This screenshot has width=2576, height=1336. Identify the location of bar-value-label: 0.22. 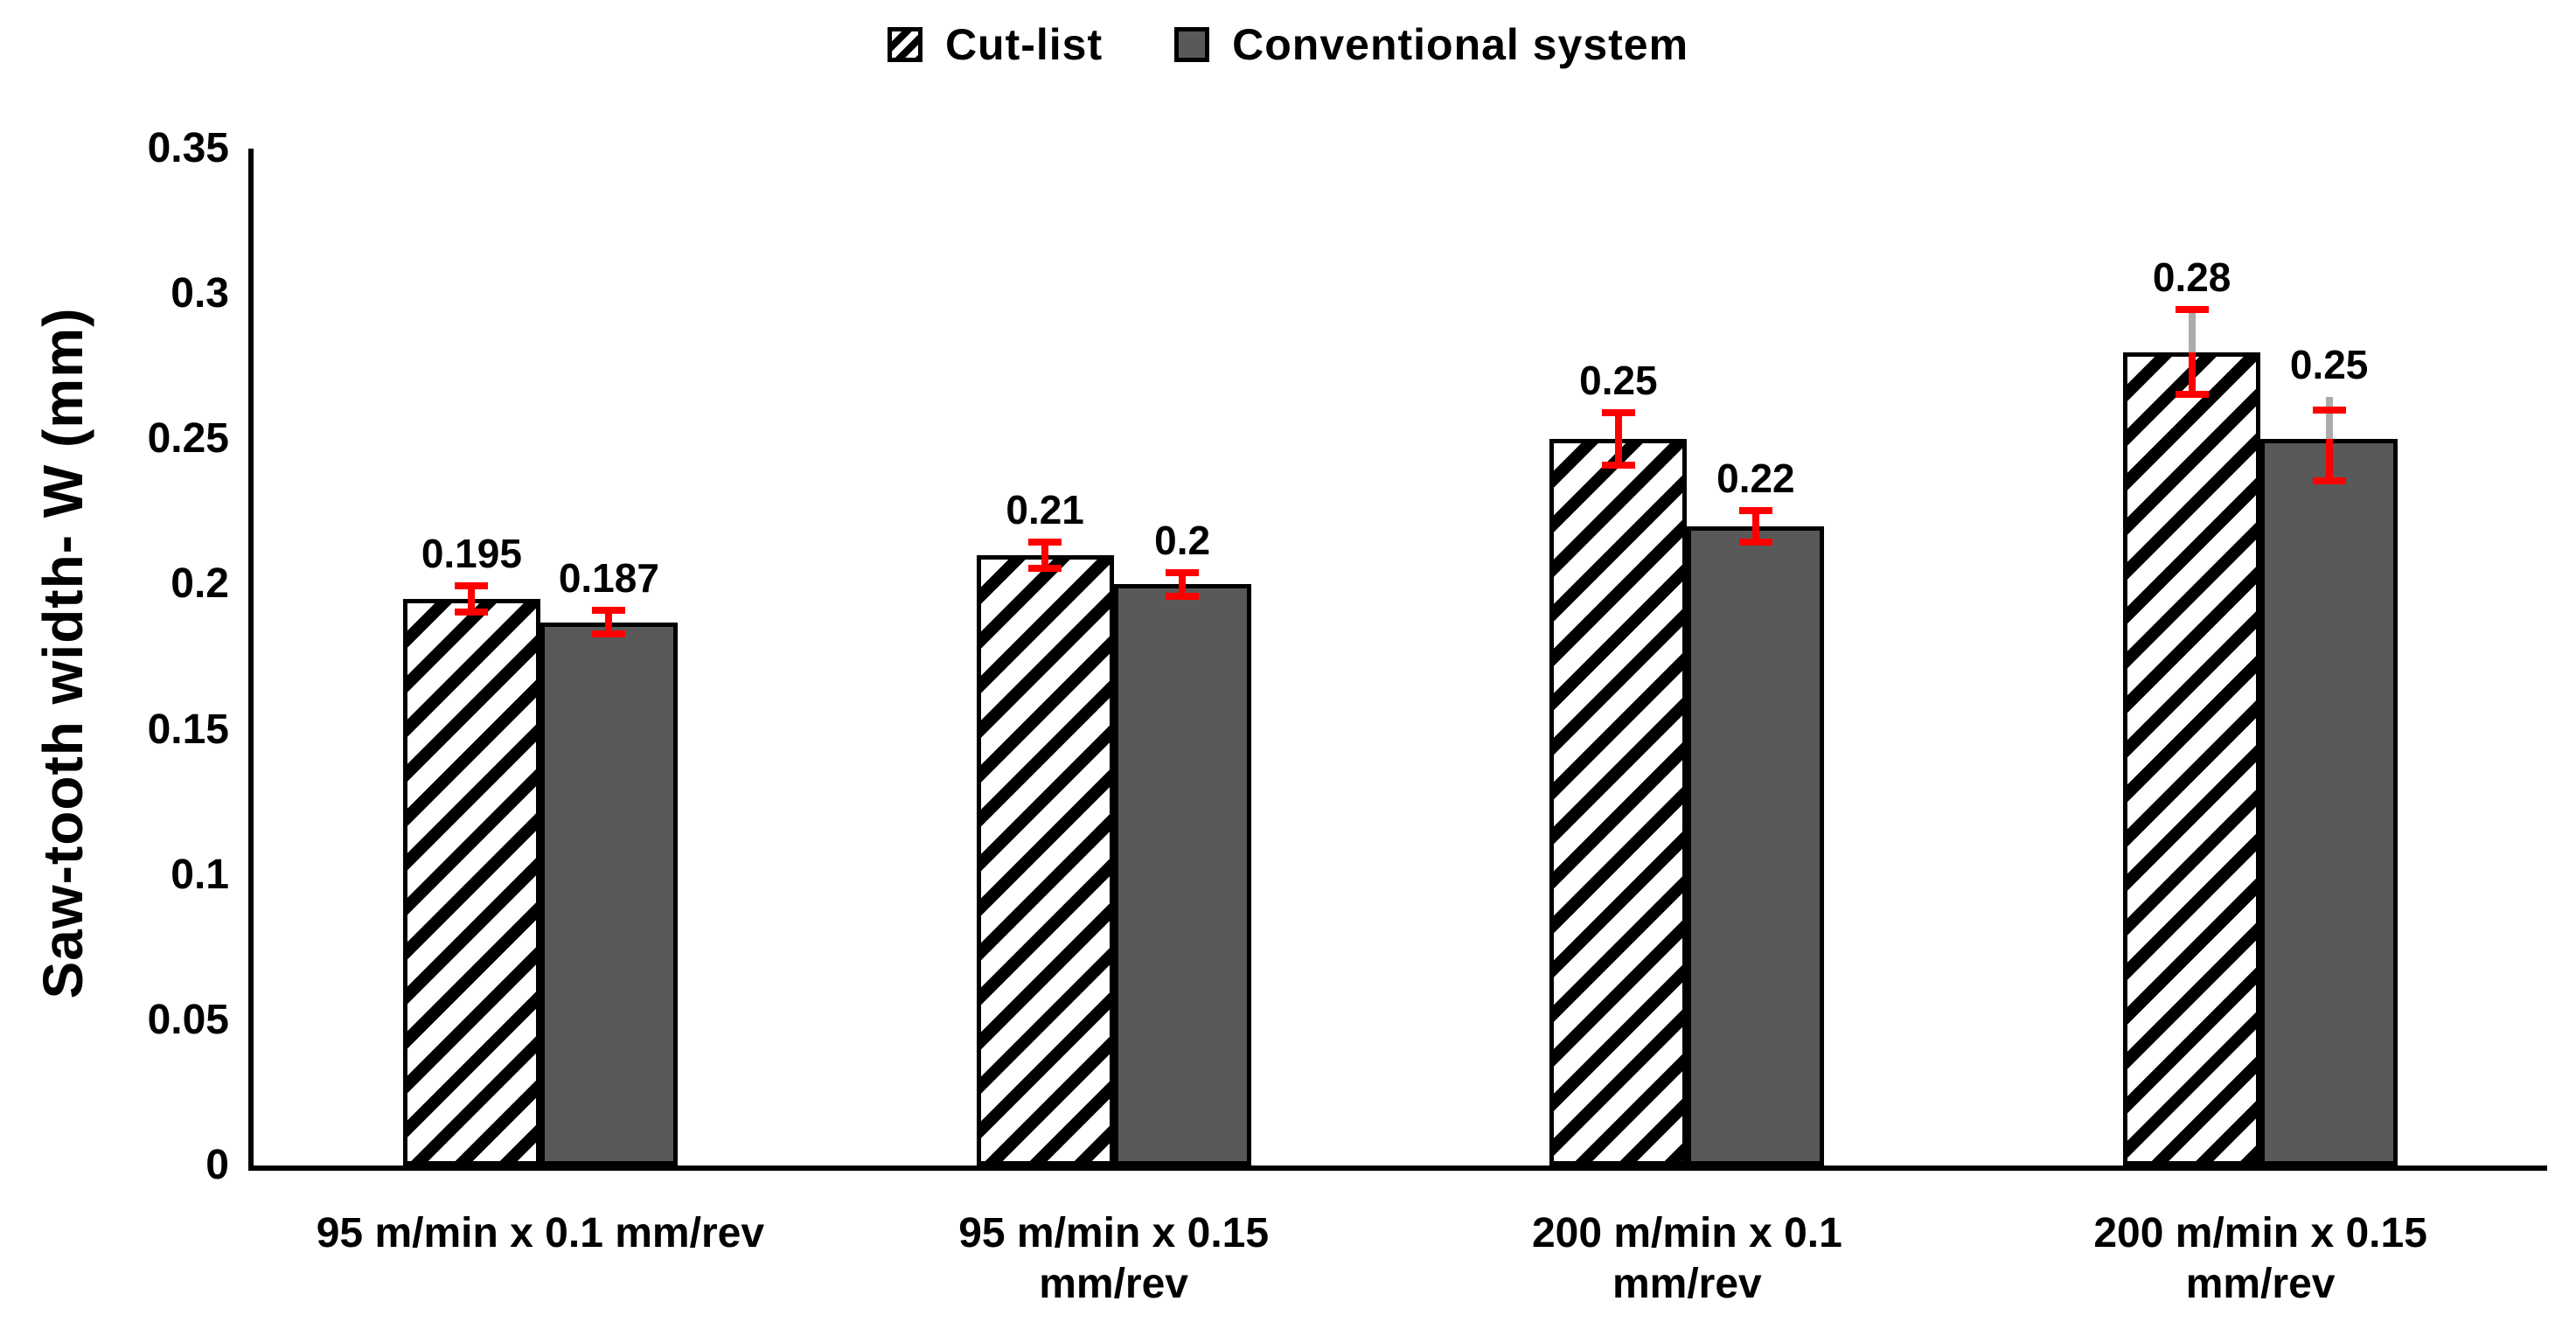
(1755, 478).